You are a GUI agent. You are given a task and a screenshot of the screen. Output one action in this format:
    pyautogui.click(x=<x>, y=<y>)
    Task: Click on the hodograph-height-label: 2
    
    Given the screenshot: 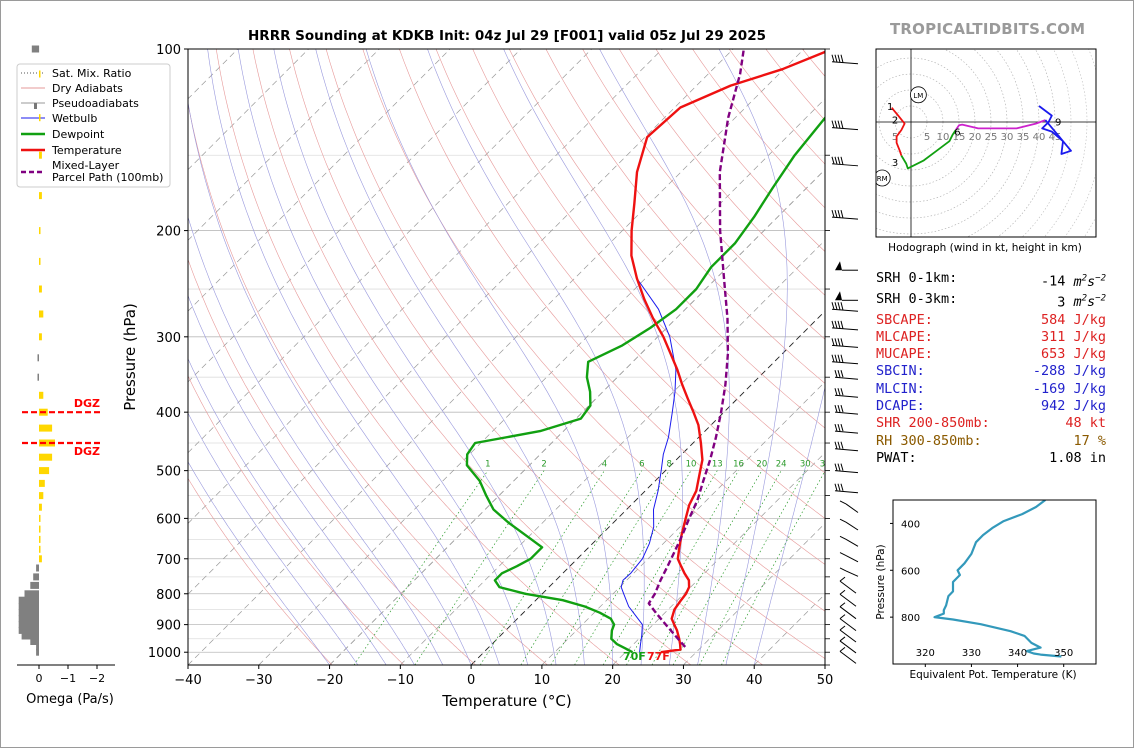 What is the action you would take?
    pyautogui.click(x=895, y=120)
    